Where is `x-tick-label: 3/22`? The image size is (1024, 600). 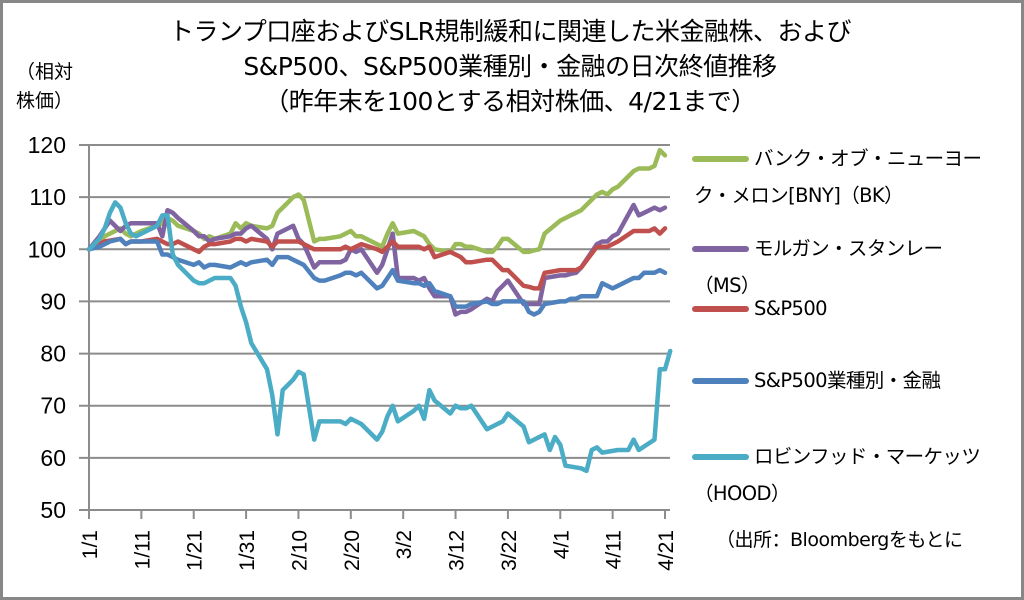
x-tick-label: 3/22 is located at coordinates (509, 550).